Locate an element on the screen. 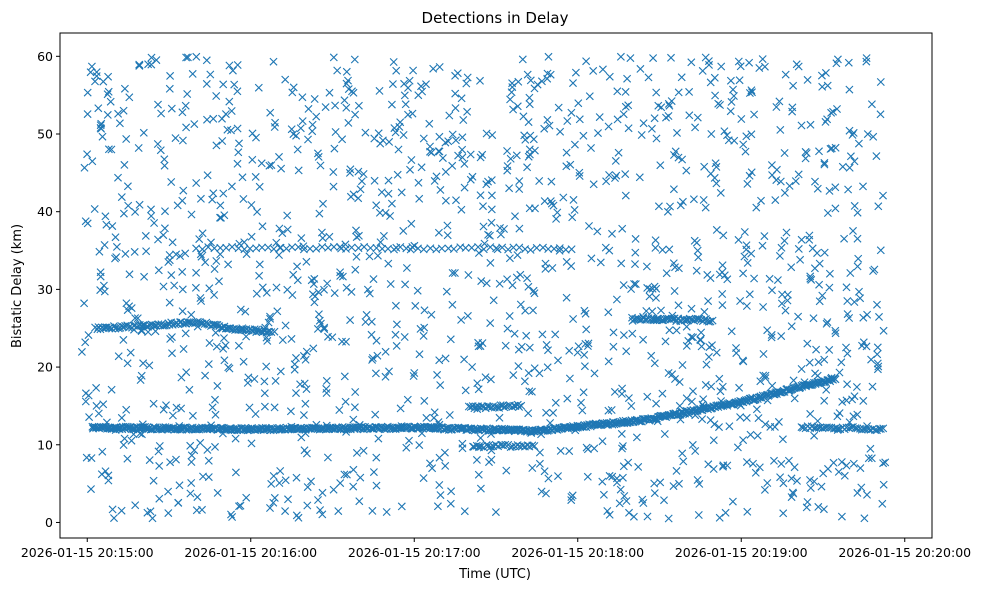  y-tick-label: 40 is located at coordinates (45, 211).